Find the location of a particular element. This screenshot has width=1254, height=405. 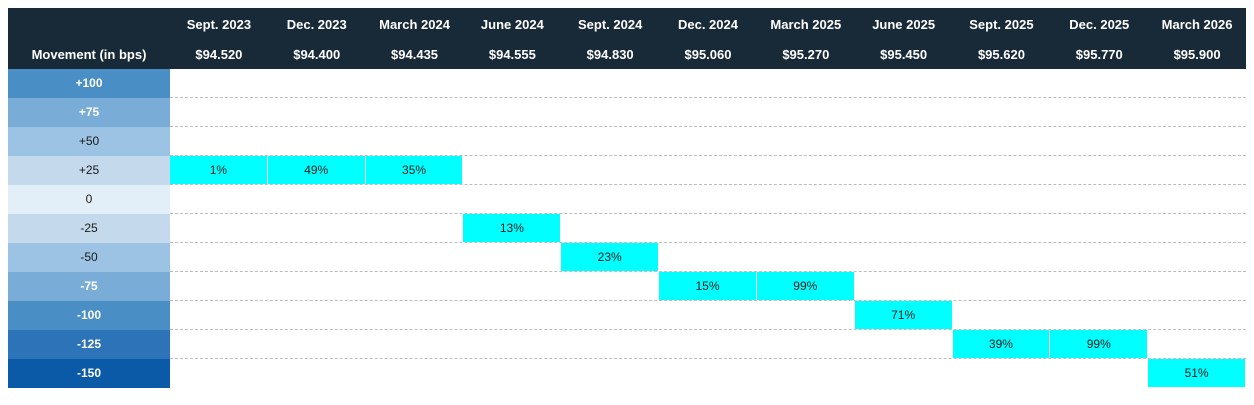

probability-cell: 35% is located at coordinates (414, 170).